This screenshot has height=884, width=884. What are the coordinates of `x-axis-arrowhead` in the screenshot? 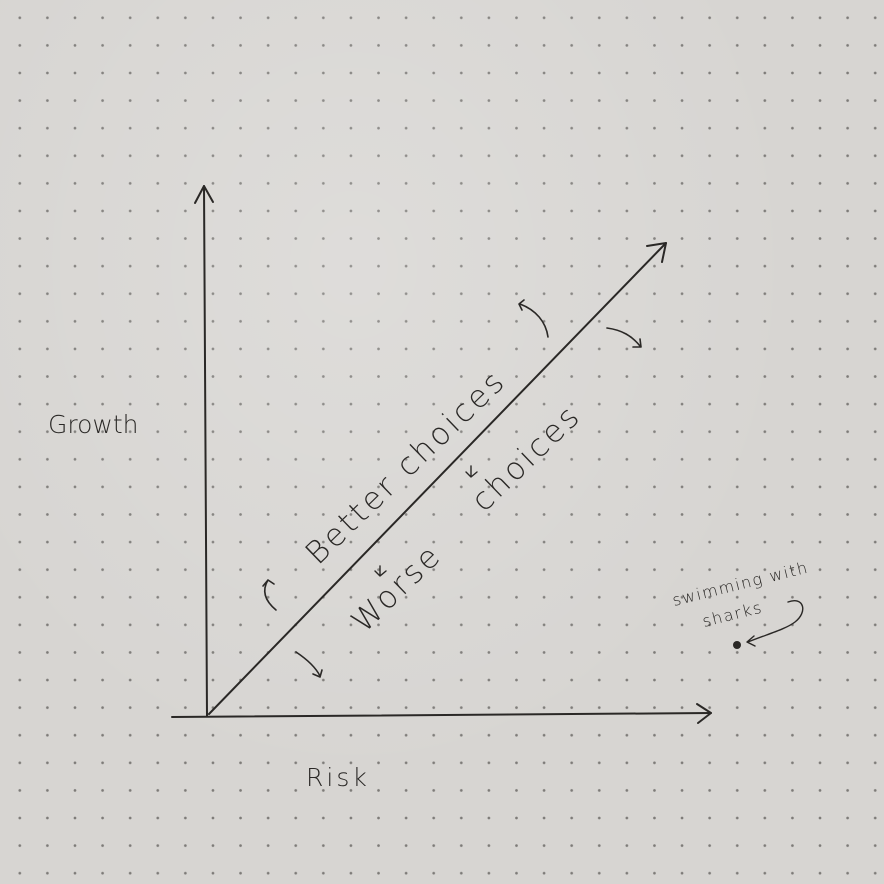 It's located at (704, 713).